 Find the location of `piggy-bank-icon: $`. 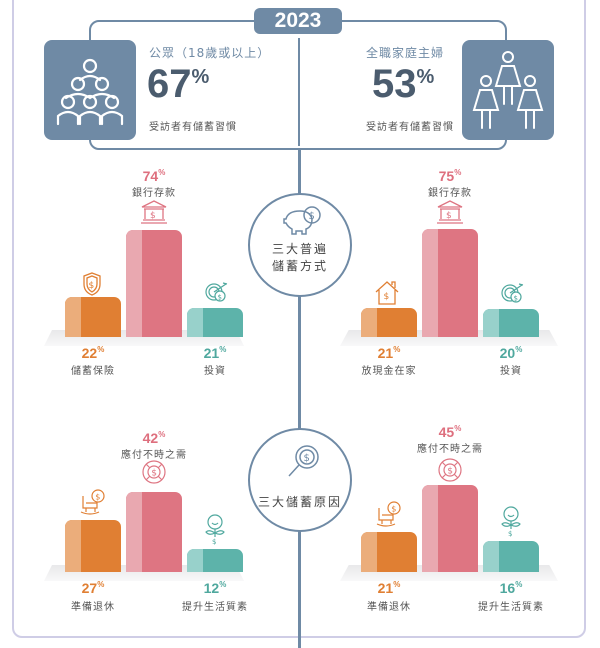

piggy-bank-icon: $ is located at coordinates (302, 220).